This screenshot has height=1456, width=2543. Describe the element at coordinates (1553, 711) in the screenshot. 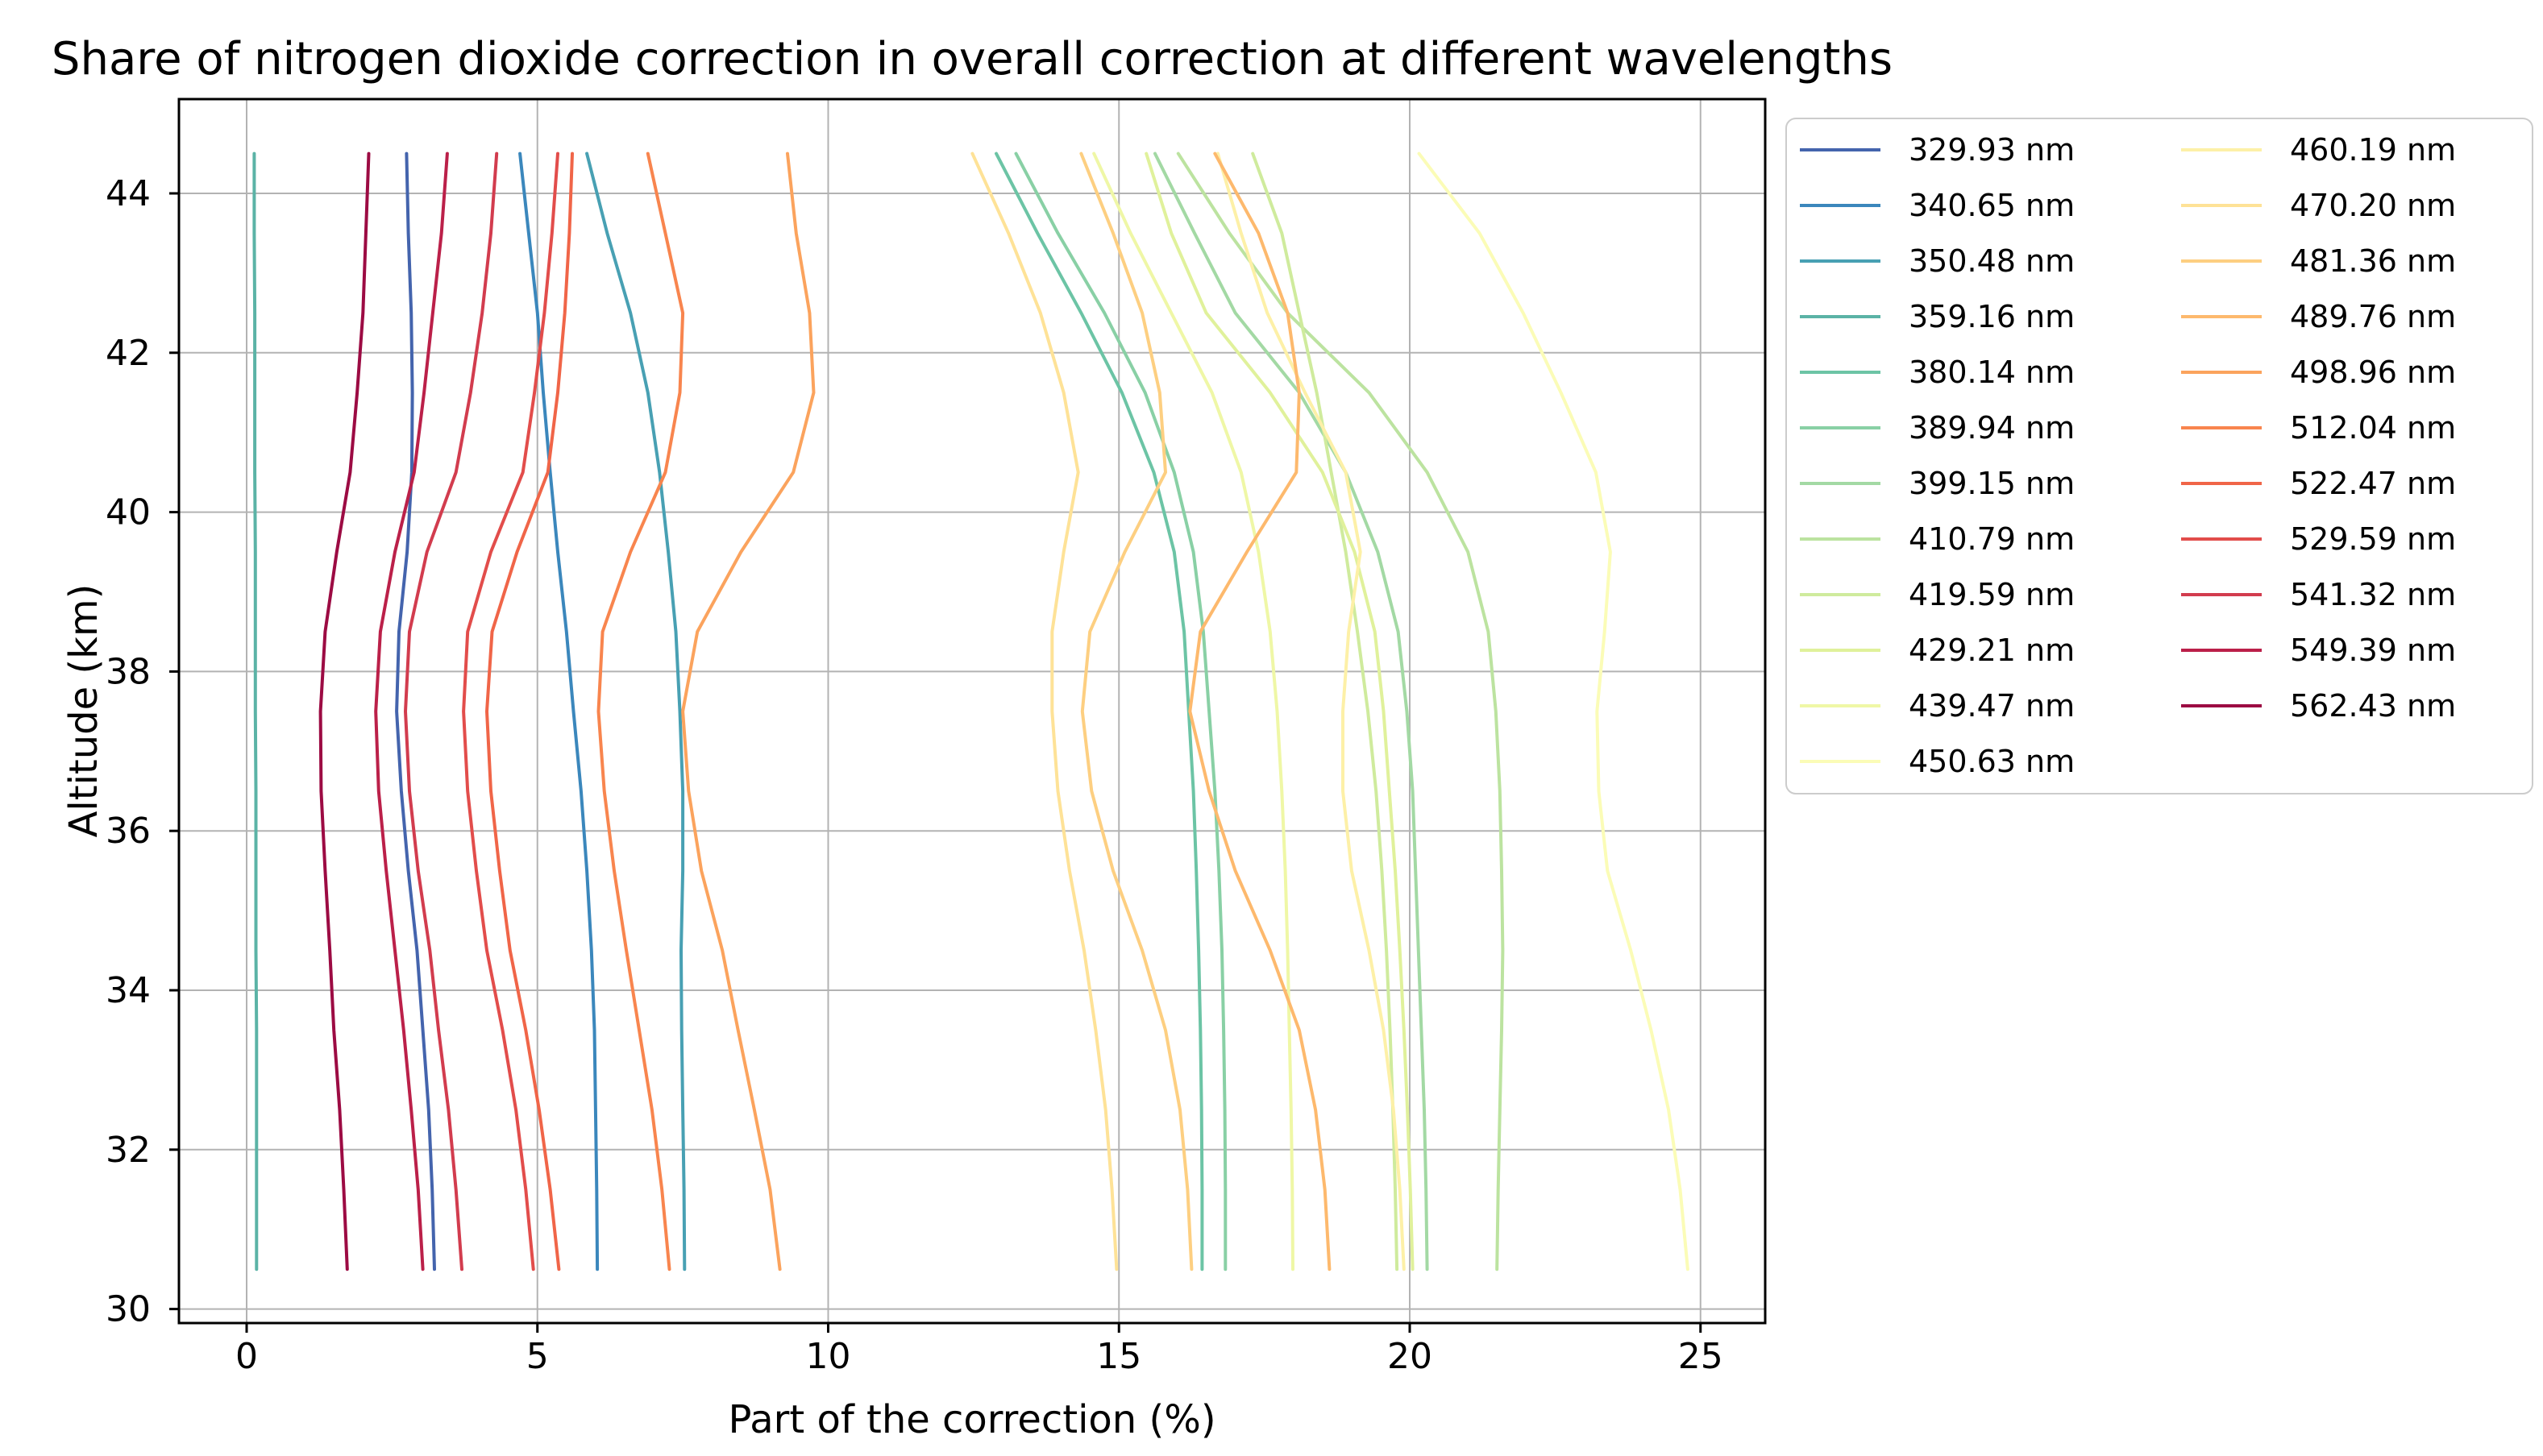

I see `series-line-450.63nm` at that location.